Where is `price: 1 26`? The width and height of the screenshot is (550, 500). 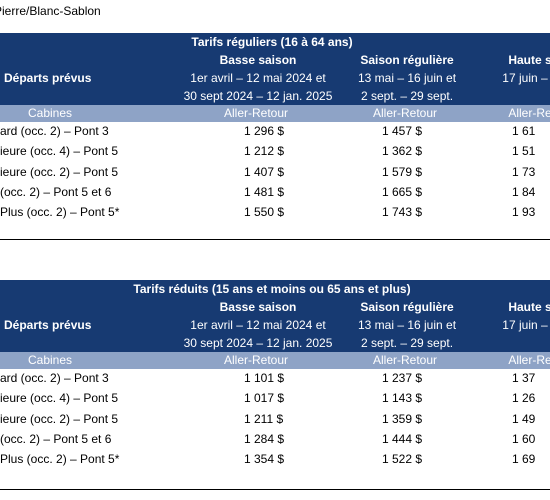
price: 1 26 is located at coordinates (524, 398).